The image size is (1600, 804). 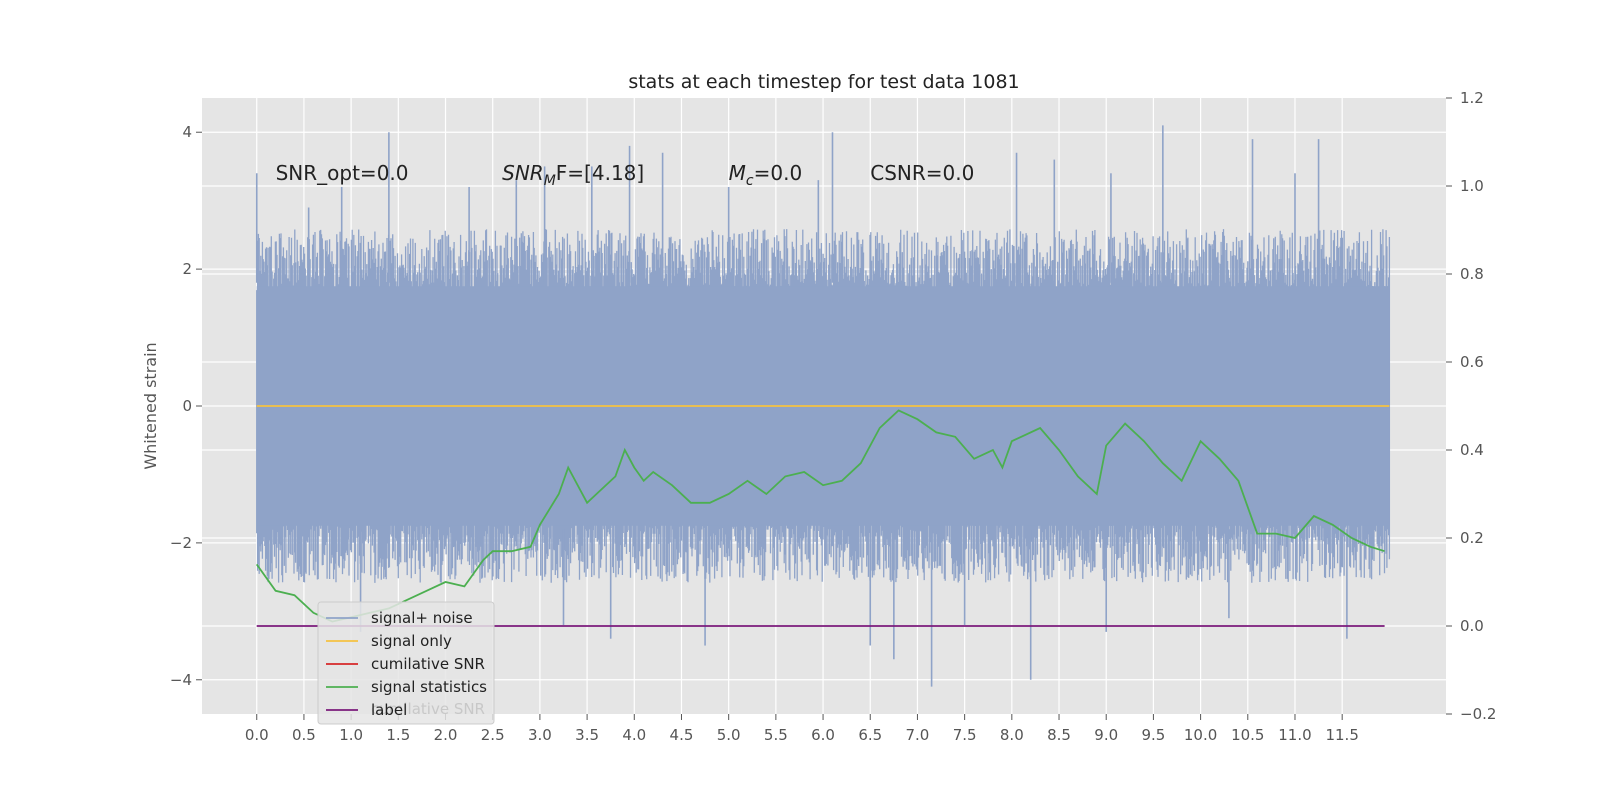 What do you see at coordinates (429, 687) in the screenshot?
I see `legend-label: signal statistics` at bounding box center [429, 687].